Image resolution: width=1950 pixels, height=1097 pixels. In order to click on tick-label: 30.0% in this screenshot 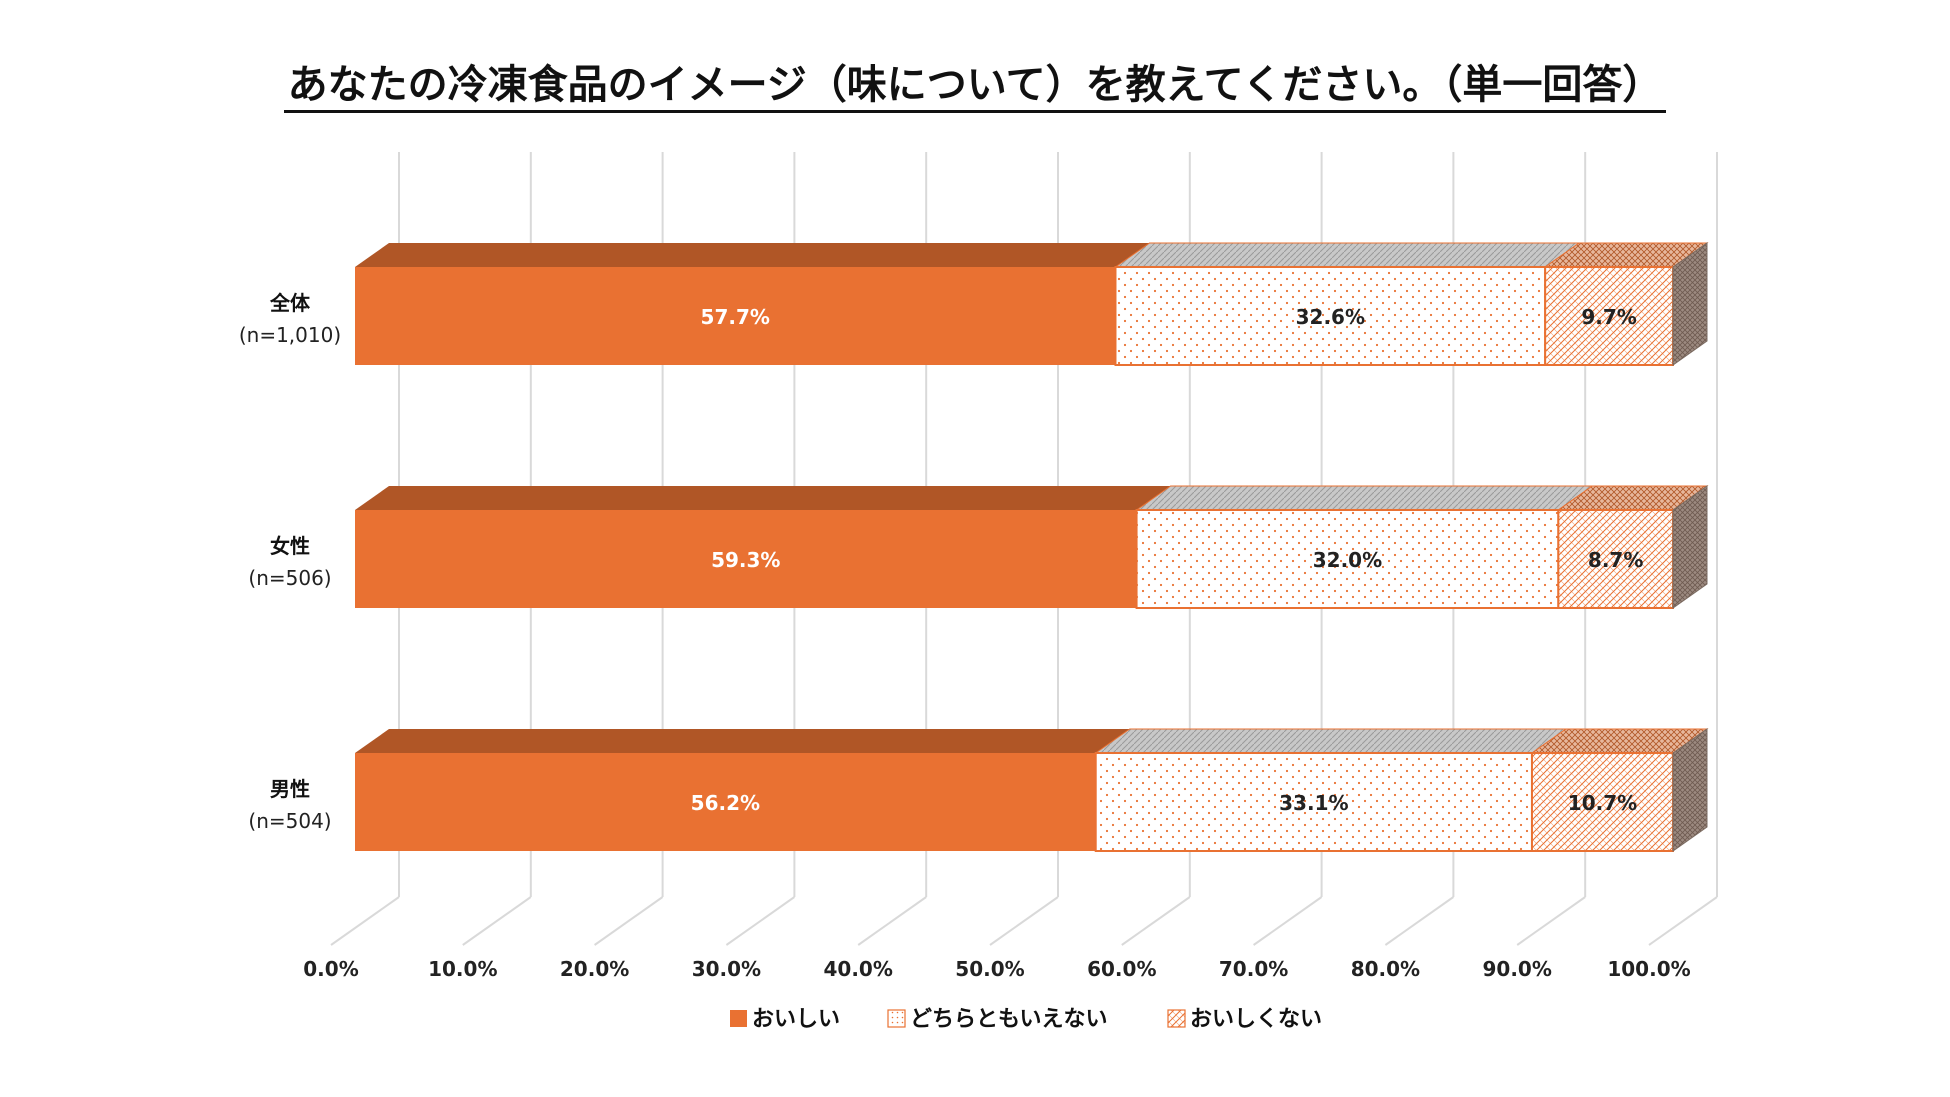, I will do `click(726, 969)`.